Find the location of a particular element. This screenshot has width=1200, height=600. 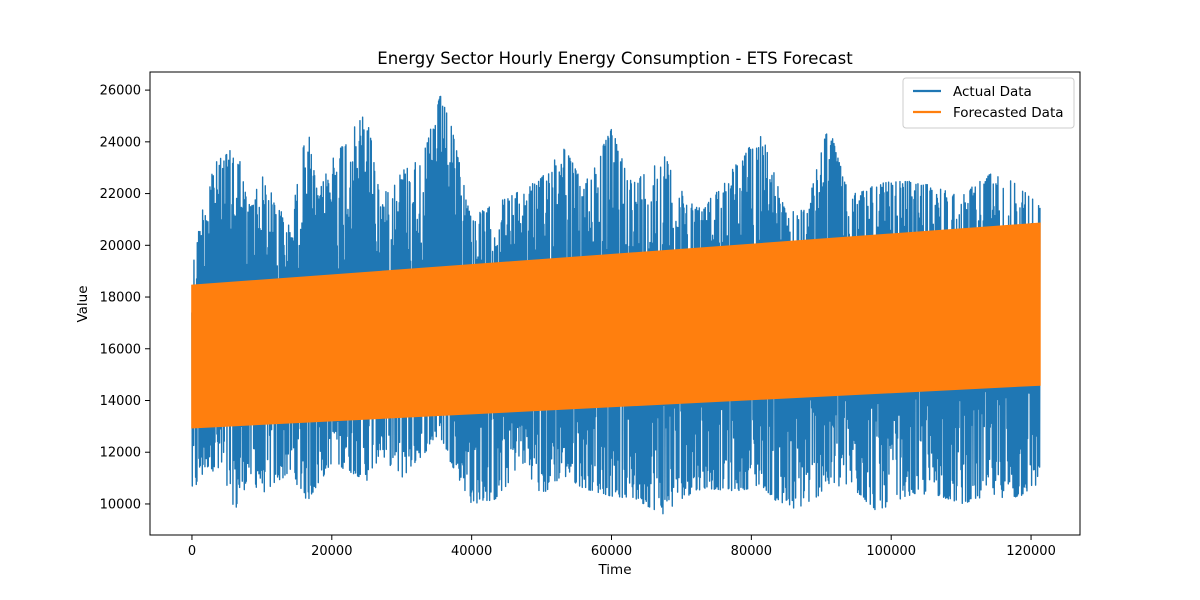

x-tick-label: 0 is located at coordinates (192, 551).